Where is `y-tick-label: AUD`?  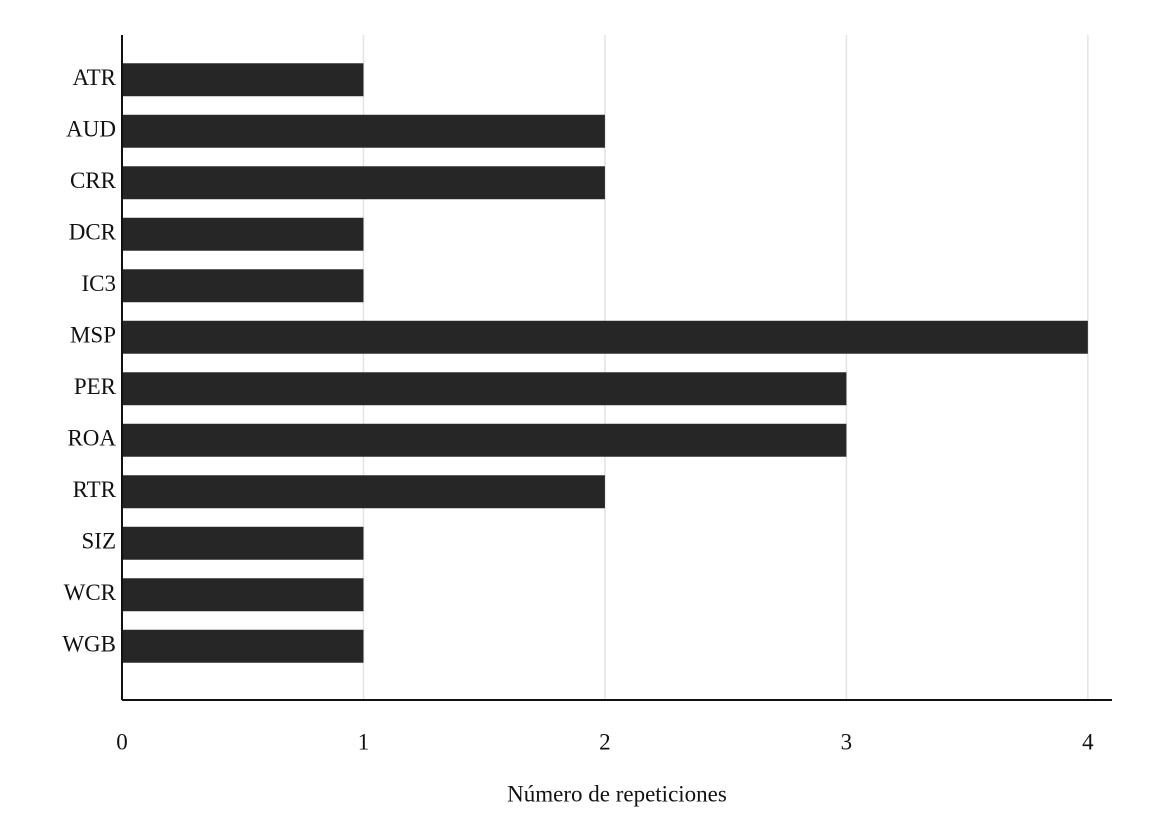
y-tick-label: AUD is located at coordinates (91, 129).